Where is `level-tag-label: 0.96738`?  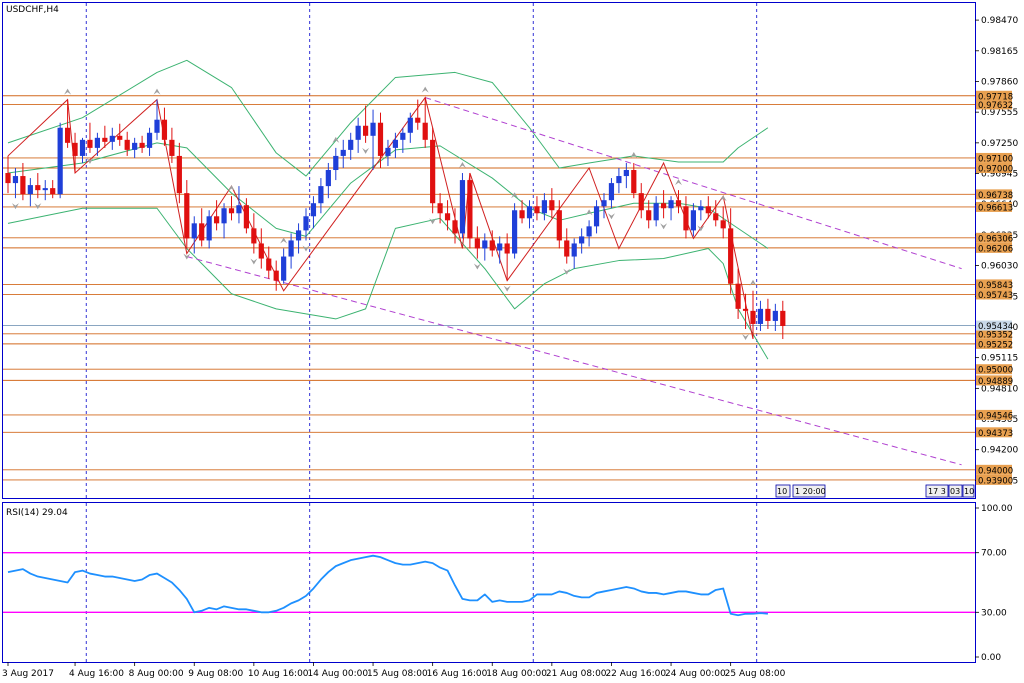
level-tag-label: 0.96738 is located at coordinates (995, 196).